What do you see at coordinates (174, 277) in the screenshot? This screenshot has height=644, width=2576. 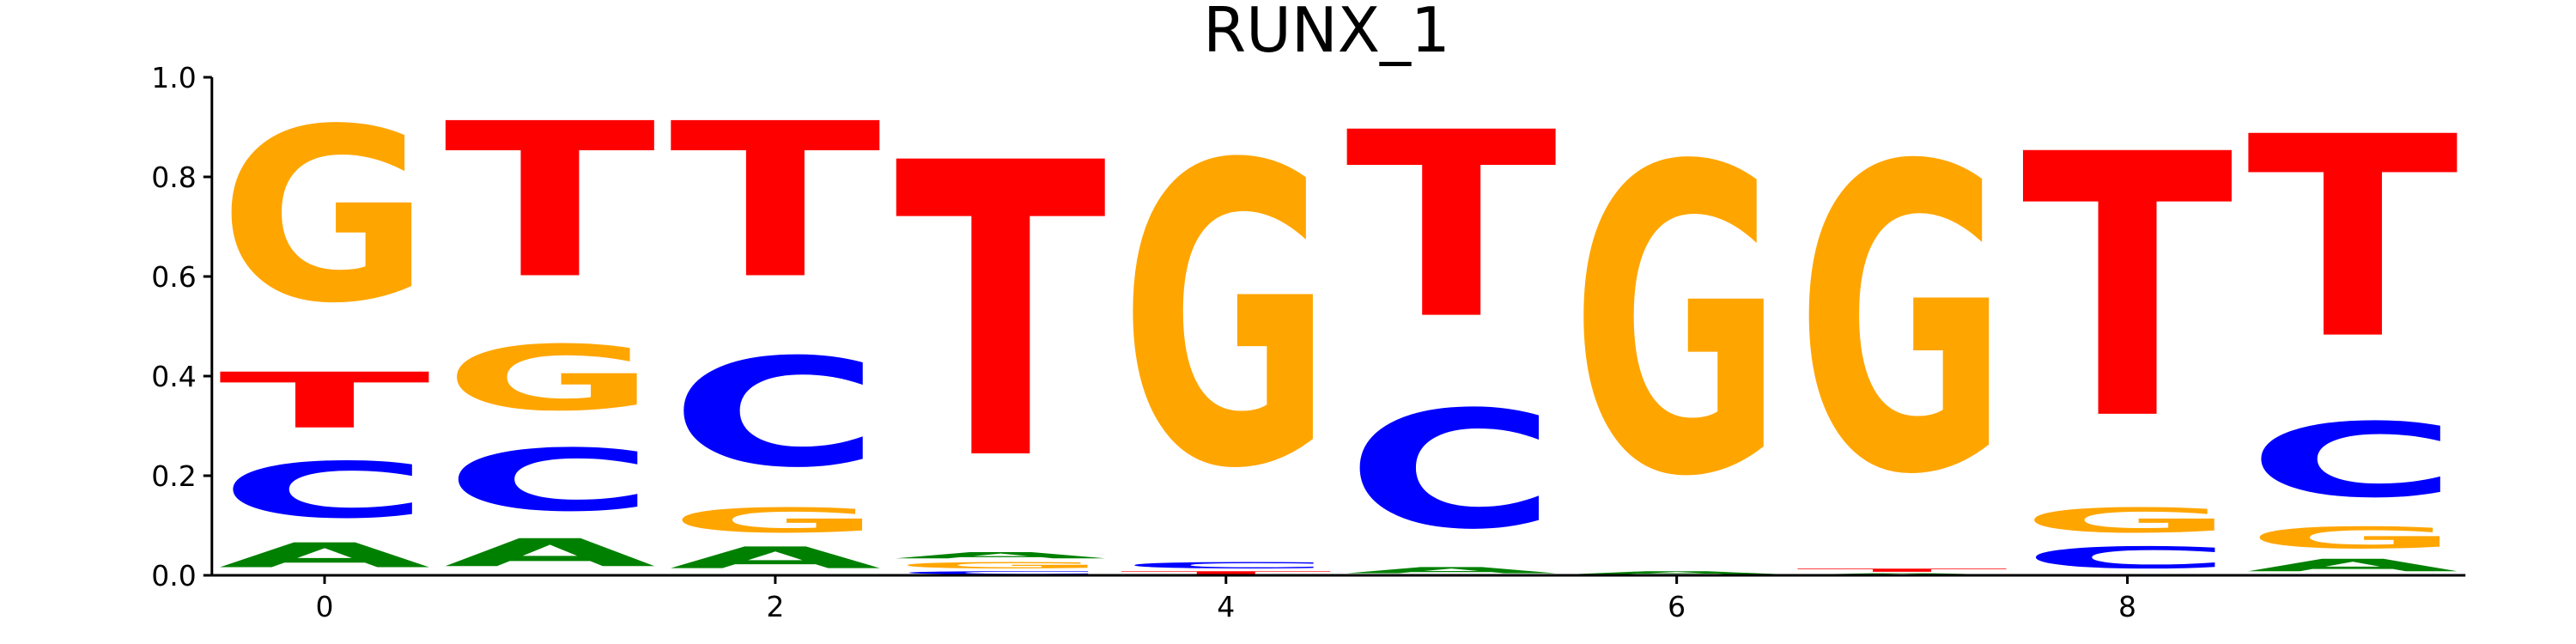 I see `y-tick-label: 0.6` at bounding box center [174, 277].